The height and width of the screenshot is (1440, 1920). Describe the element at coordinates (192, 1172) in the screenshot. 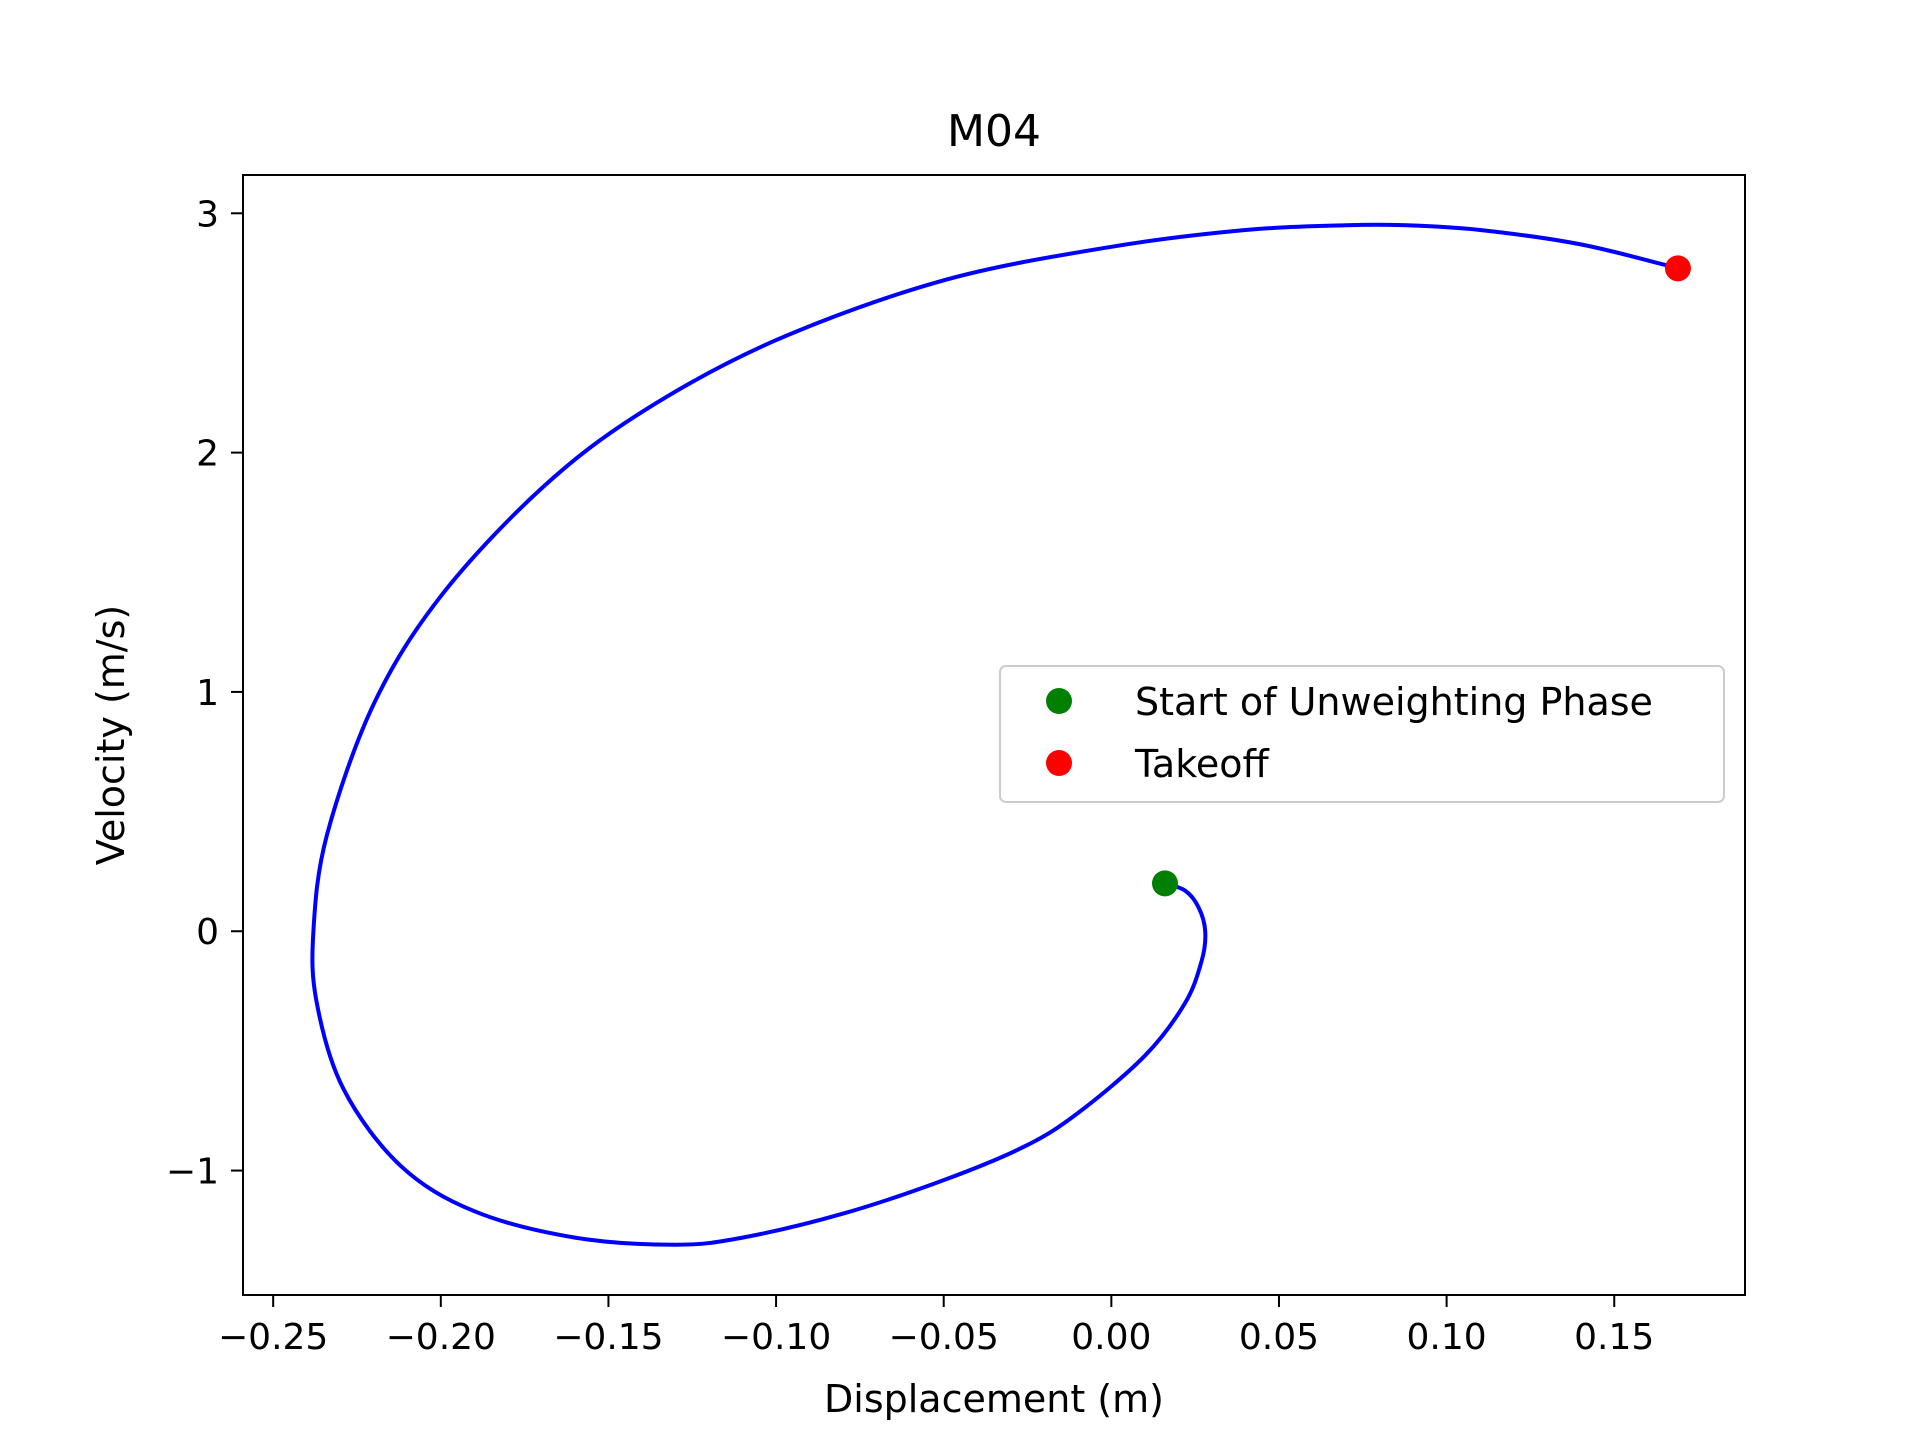

I see `y-tick-label: −1` at that location.